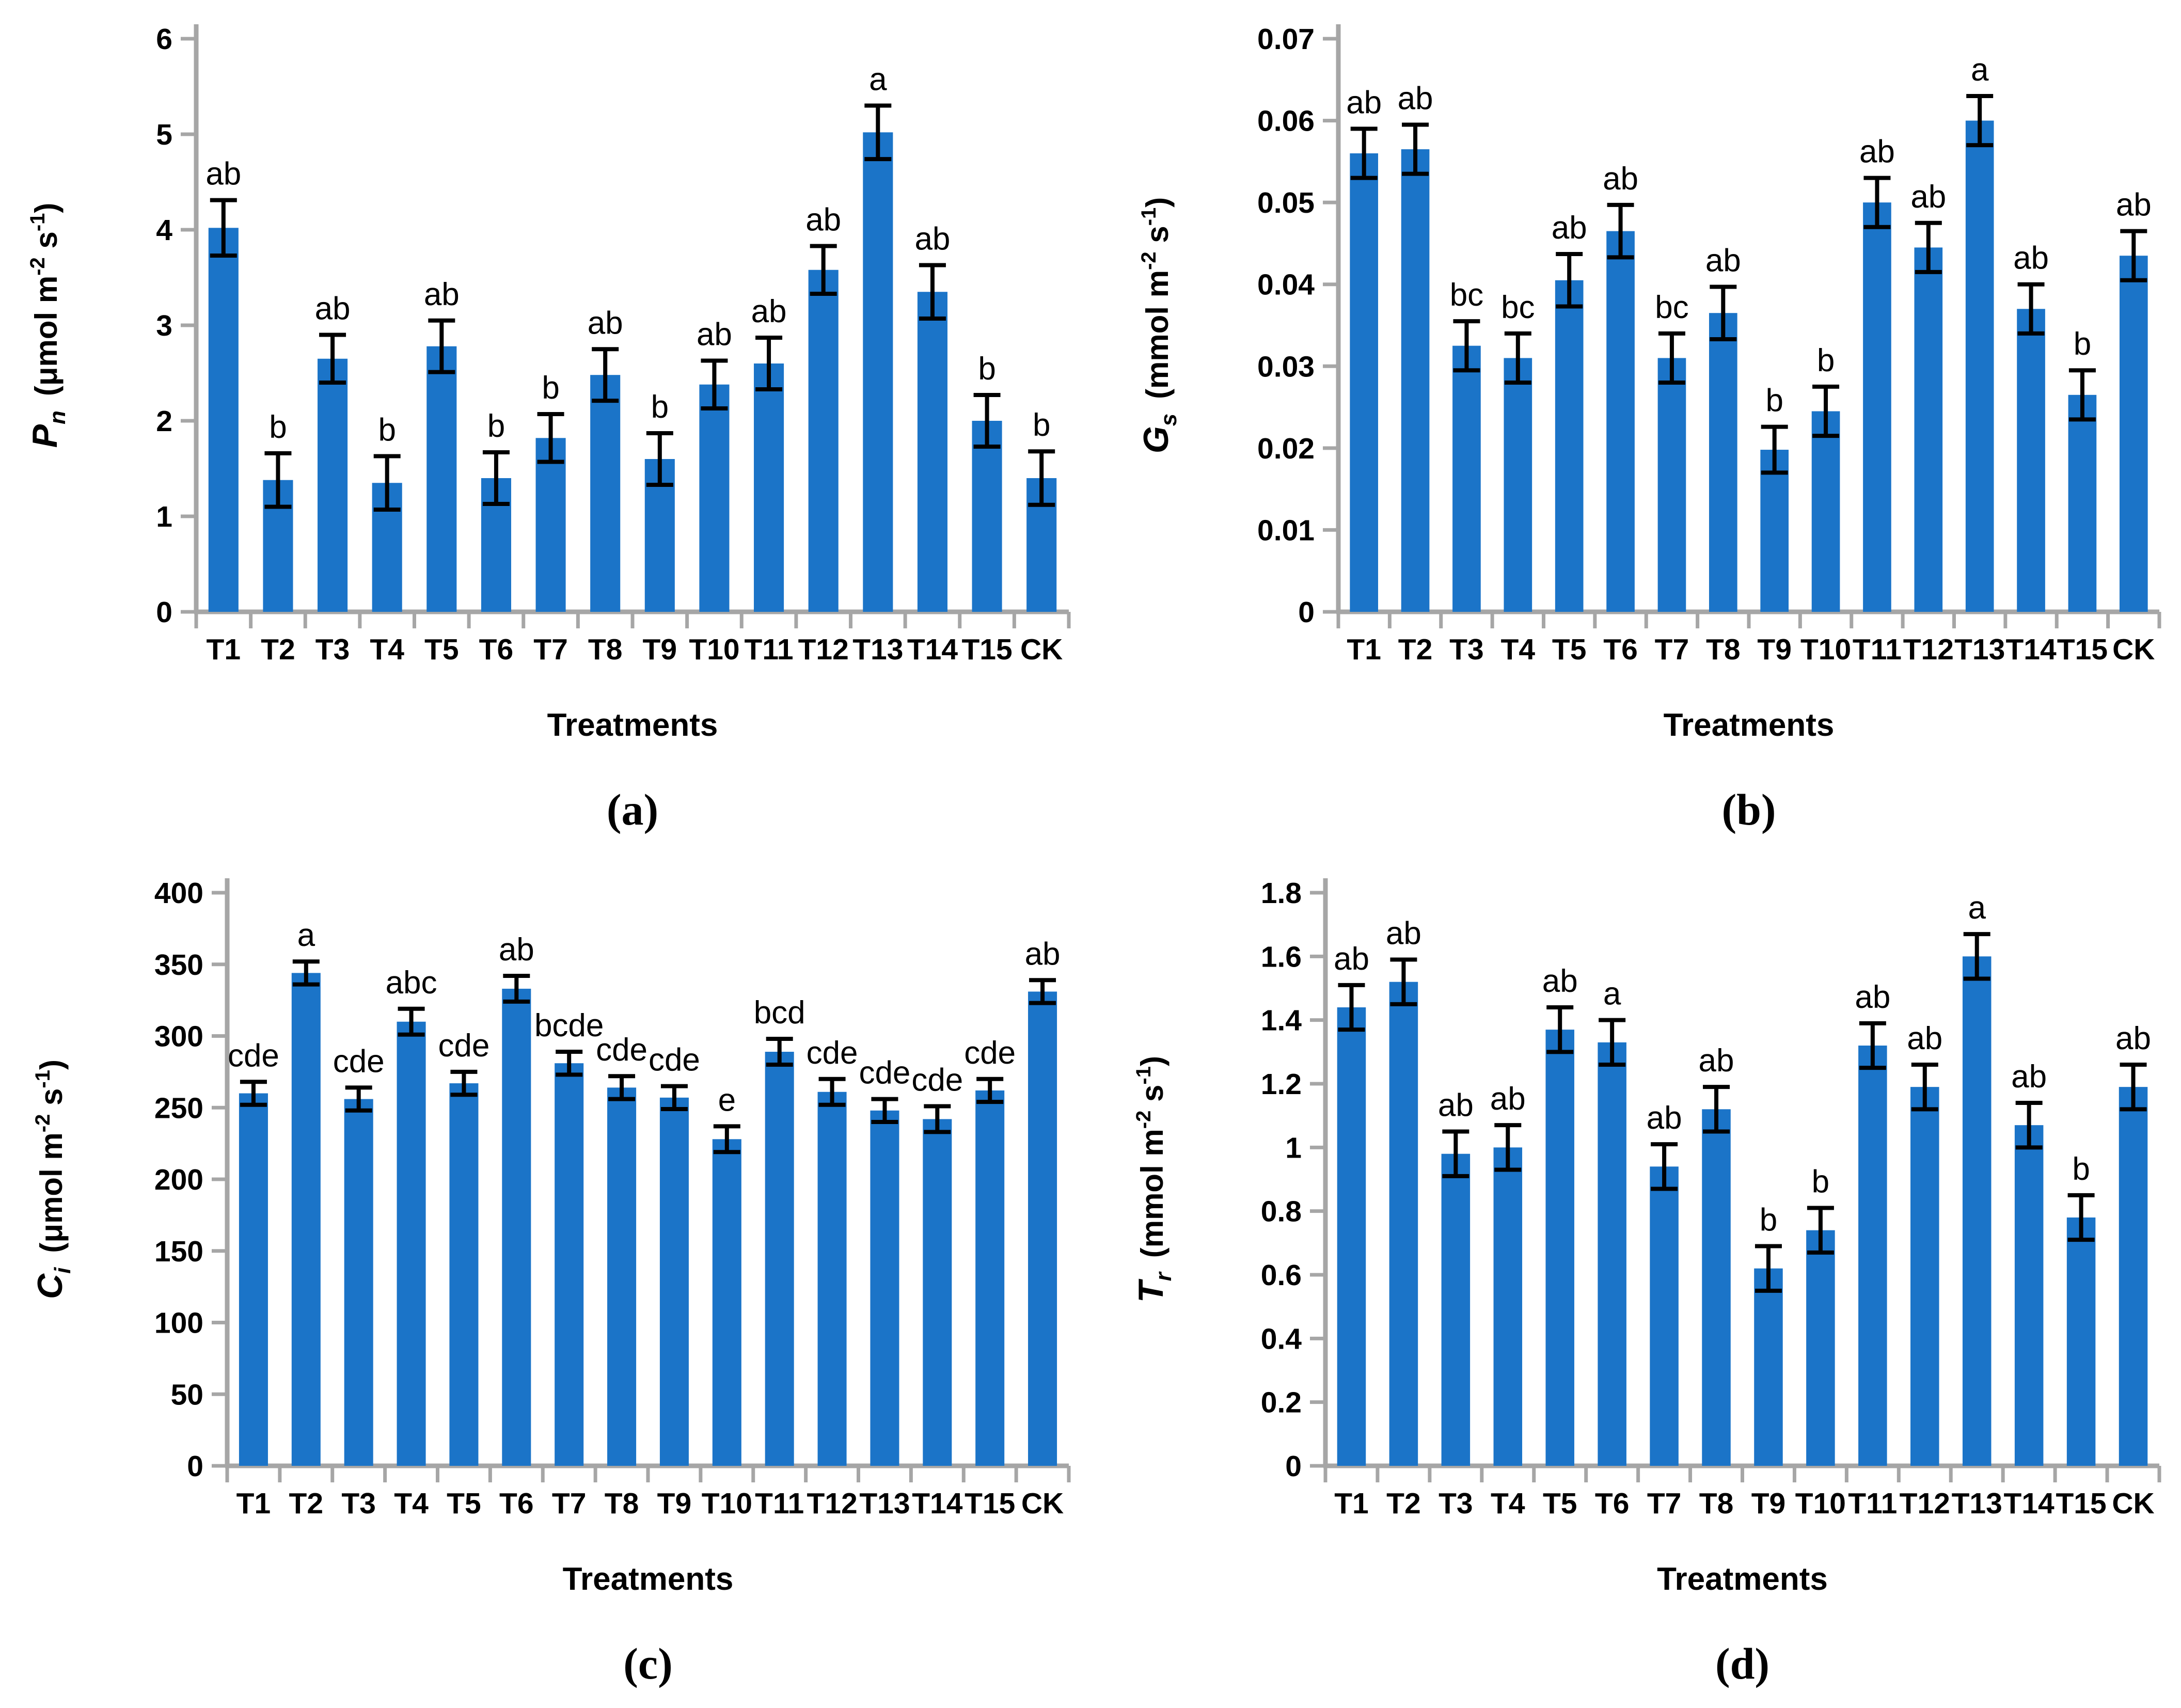 This screenshot has width=2181, height=1708. Describe the element at coordinates (1281, 1020) in the screenshot. I see `y-tick-label: 1.4` at that location.